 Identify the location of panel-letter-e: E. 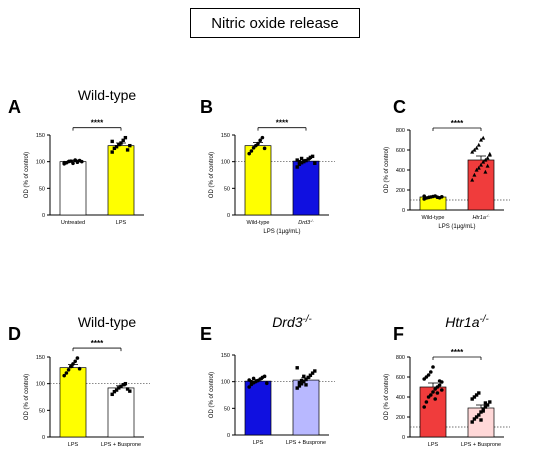
(206, 334).